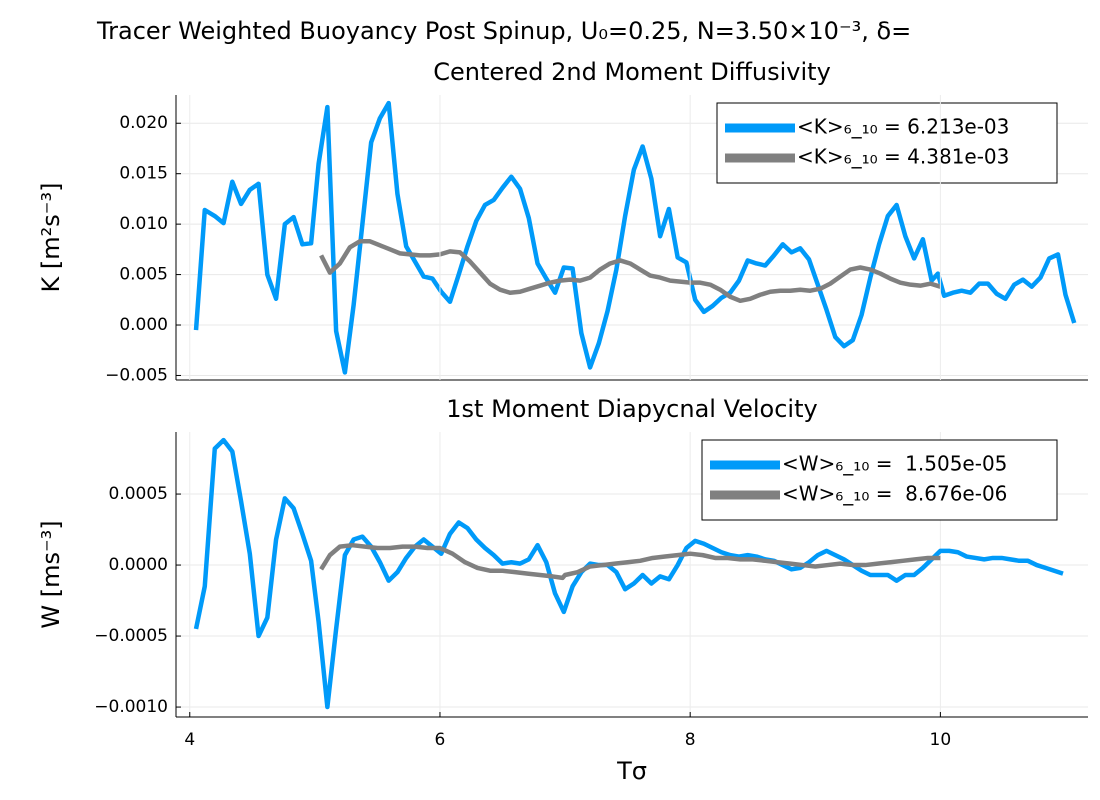 This screenshot has width=1100, height=800. I want to click on y-tick-label: 0.005, so click(143, 275).